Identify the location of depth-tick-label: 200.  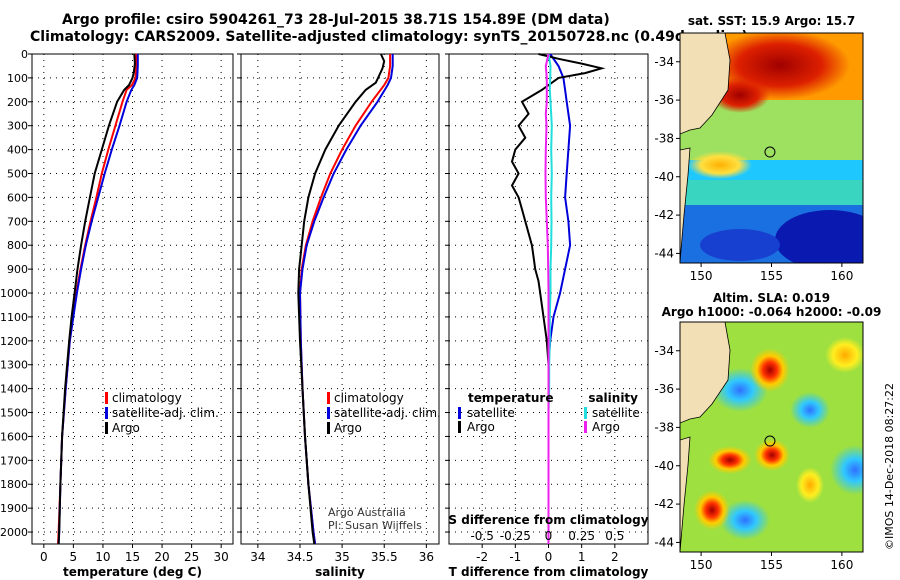
(17, 102).